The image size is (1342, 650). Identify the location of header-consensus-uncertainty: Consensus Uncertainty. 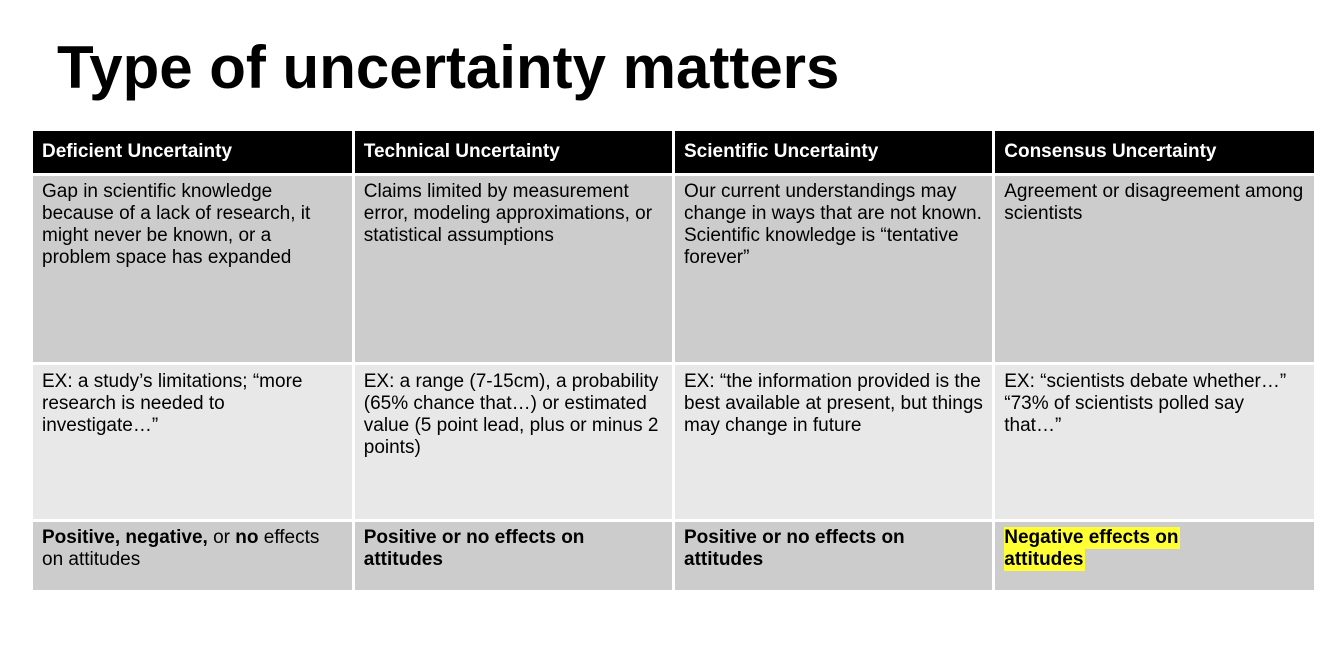
(1153, 153).